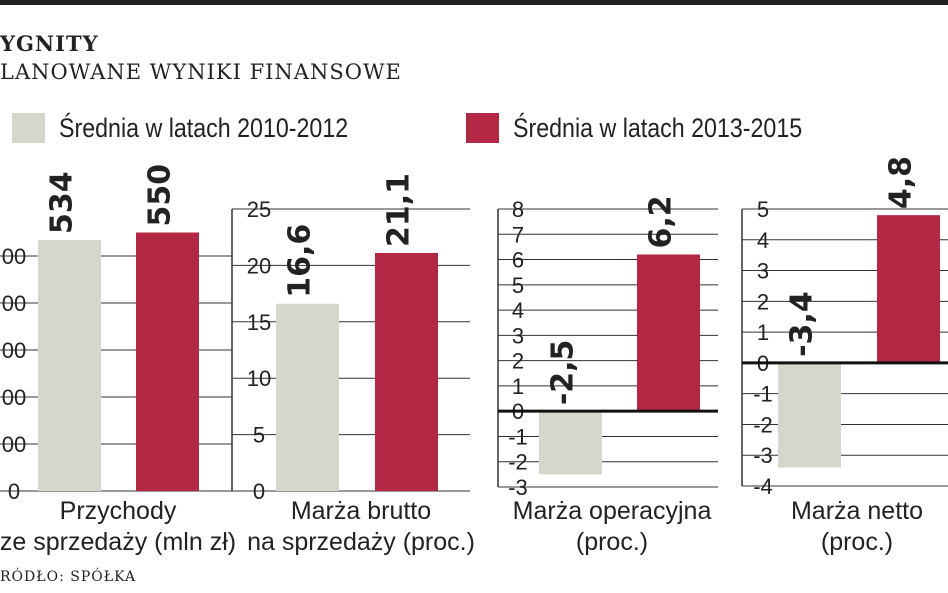 The height and width of the screenshot is (593, 948). What do you see at coordinates (661, 221) in the screenshot?
I see `data-label: 6,2` at bounding box center [661, 221].